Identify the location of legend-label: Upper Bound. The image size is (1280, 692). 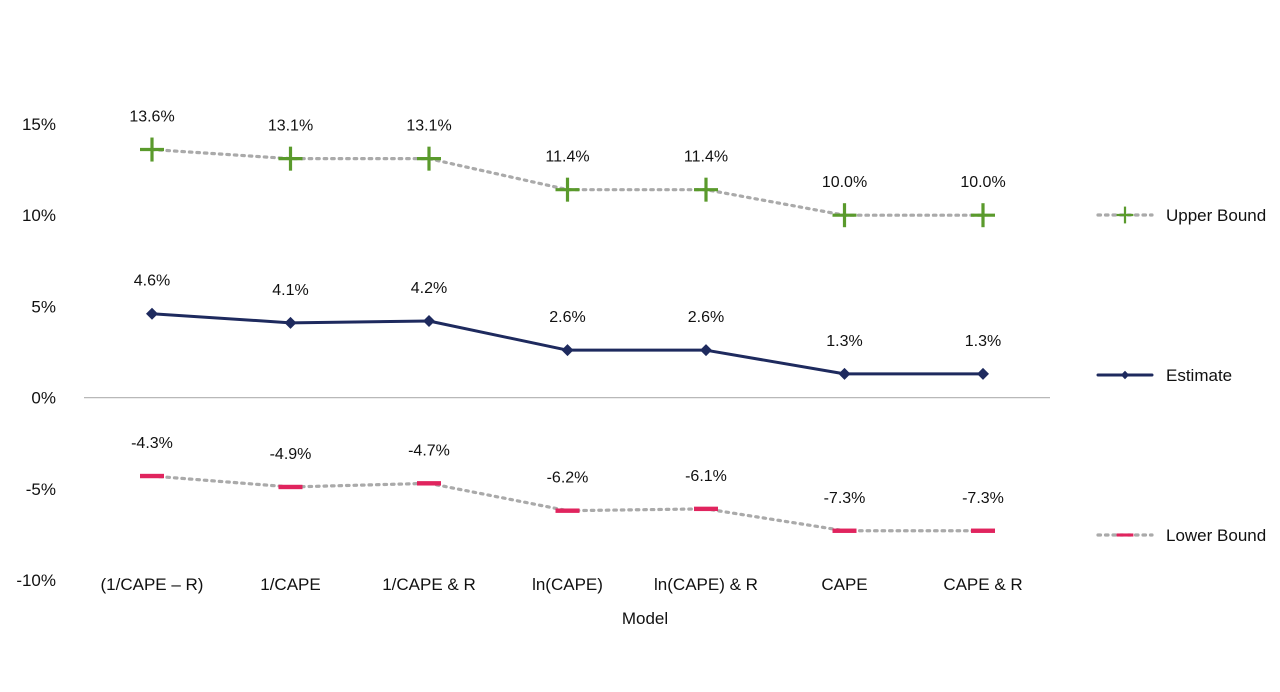
(1216, 215).